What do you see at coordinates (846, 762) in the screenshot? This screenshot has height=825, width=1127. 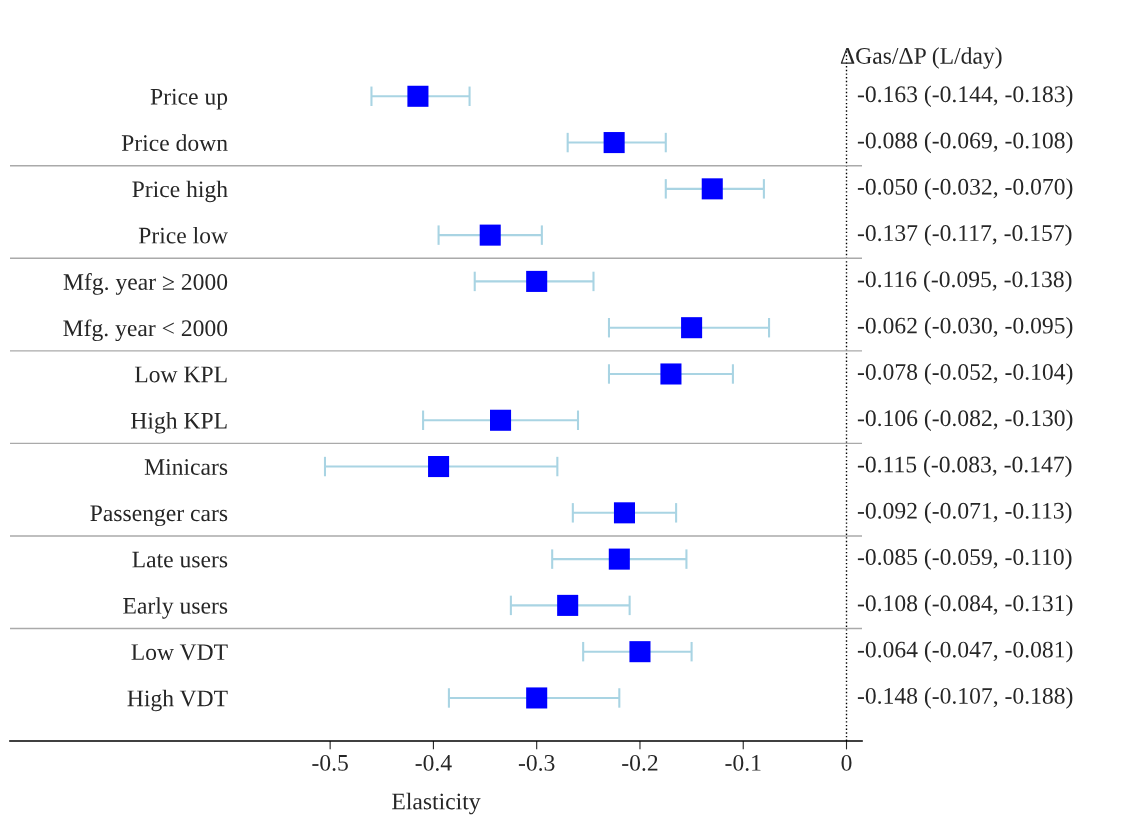 I see `x-tick-label: 0` at bounding box center [846, 762].